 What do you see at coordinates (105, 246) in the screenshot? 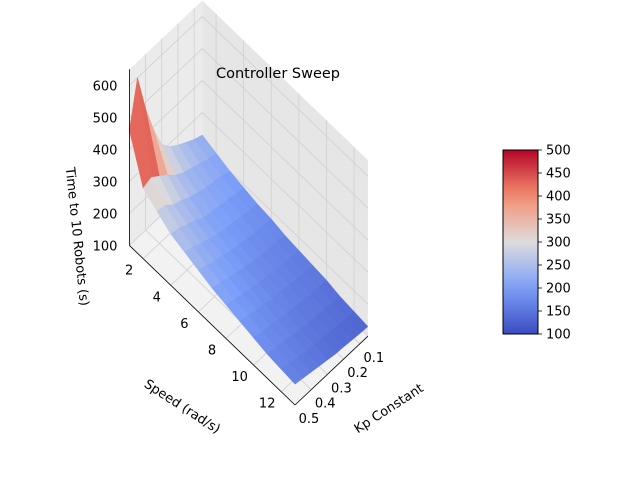
I see `z-tick-label: 100` at bounding box center [105, 246].